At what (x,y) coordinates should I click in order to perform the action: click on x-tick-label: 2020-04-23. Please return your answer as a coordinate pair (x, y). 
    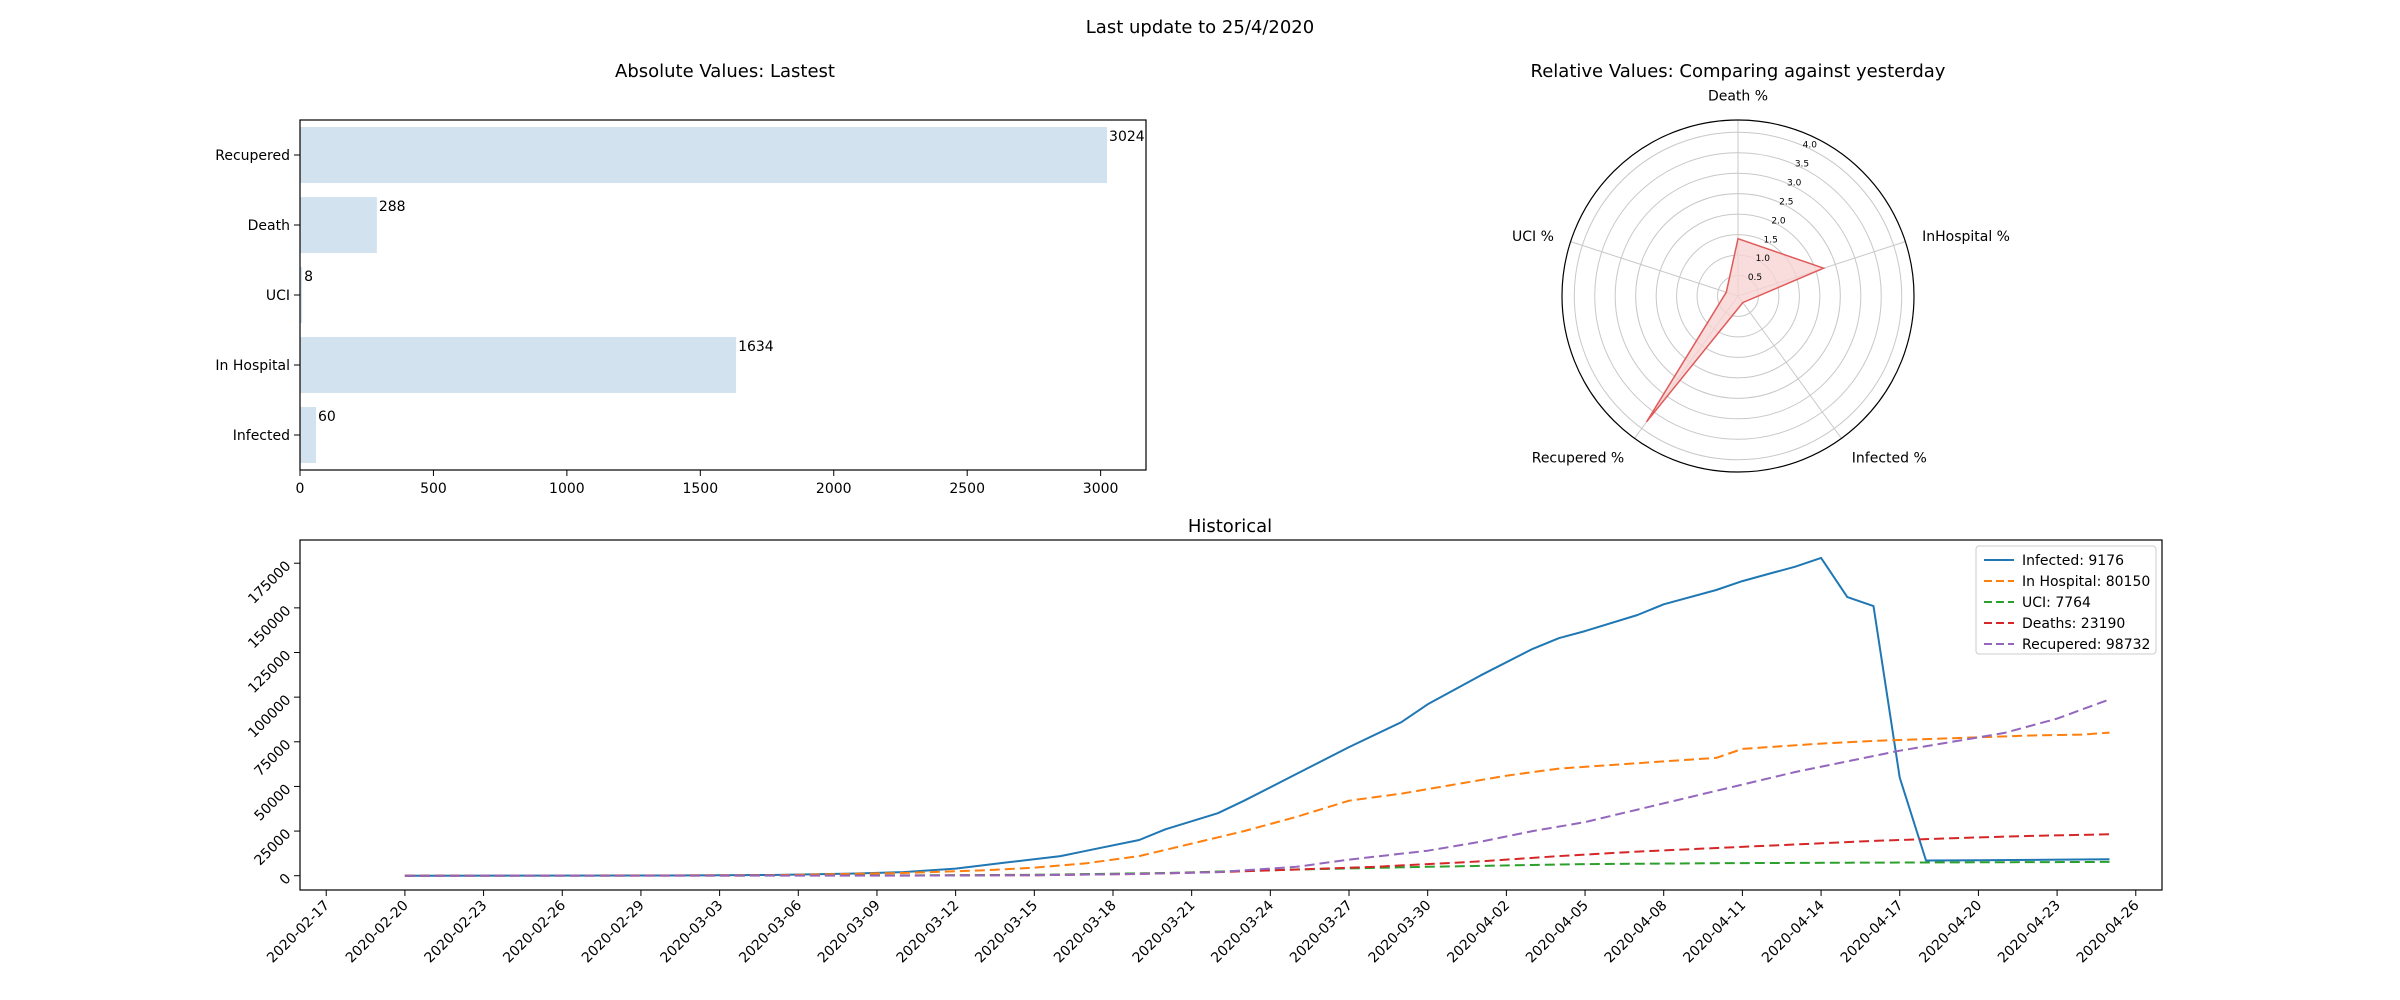
    Looking at the image, I should click on (2029, 932).